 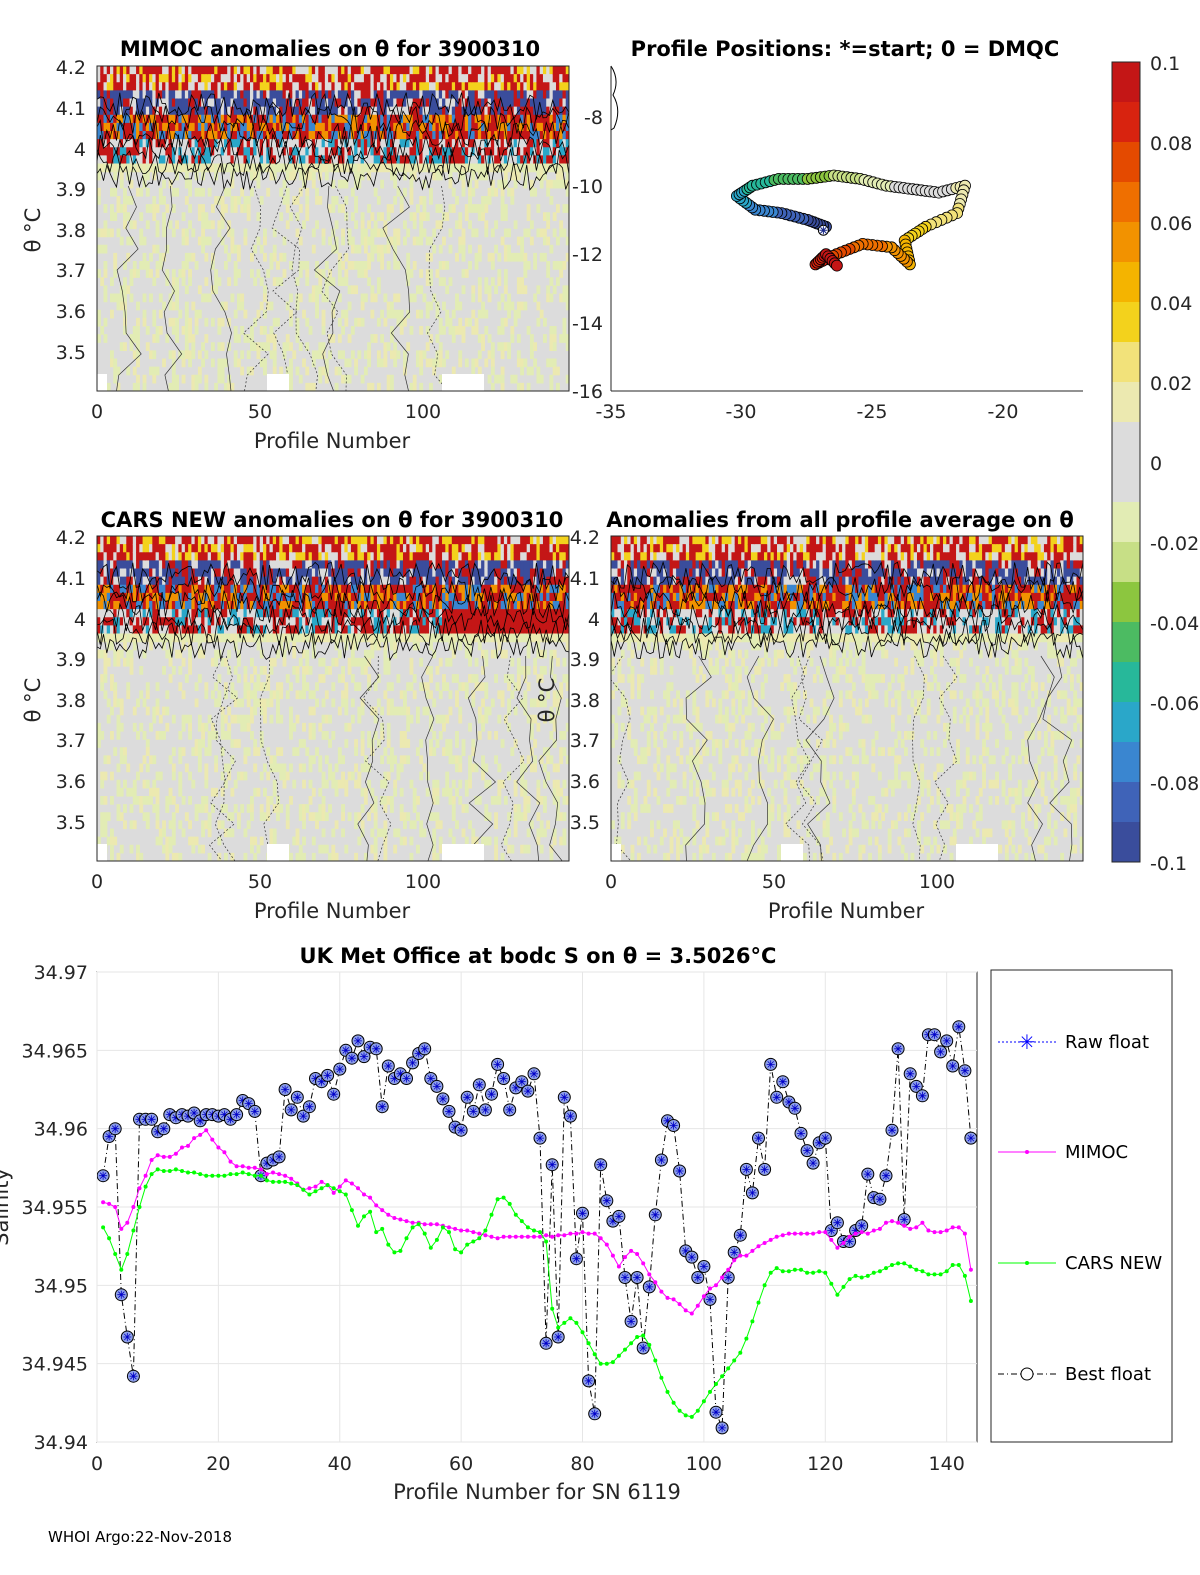 What do you see at coordinates (1171, 144) in the screenshot?
I see `colorbar-tick: 0.08` at bounding box center [1171, 144].